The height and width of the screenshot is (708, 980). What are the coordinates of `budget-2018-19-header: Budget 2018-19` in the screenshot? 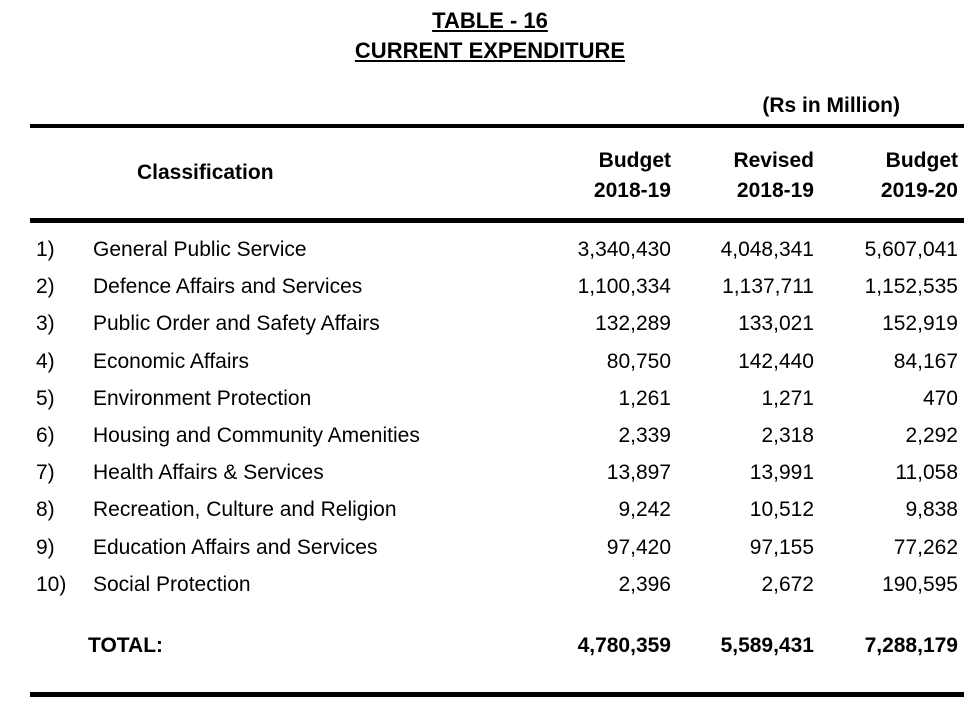 It's located at (601, 176).